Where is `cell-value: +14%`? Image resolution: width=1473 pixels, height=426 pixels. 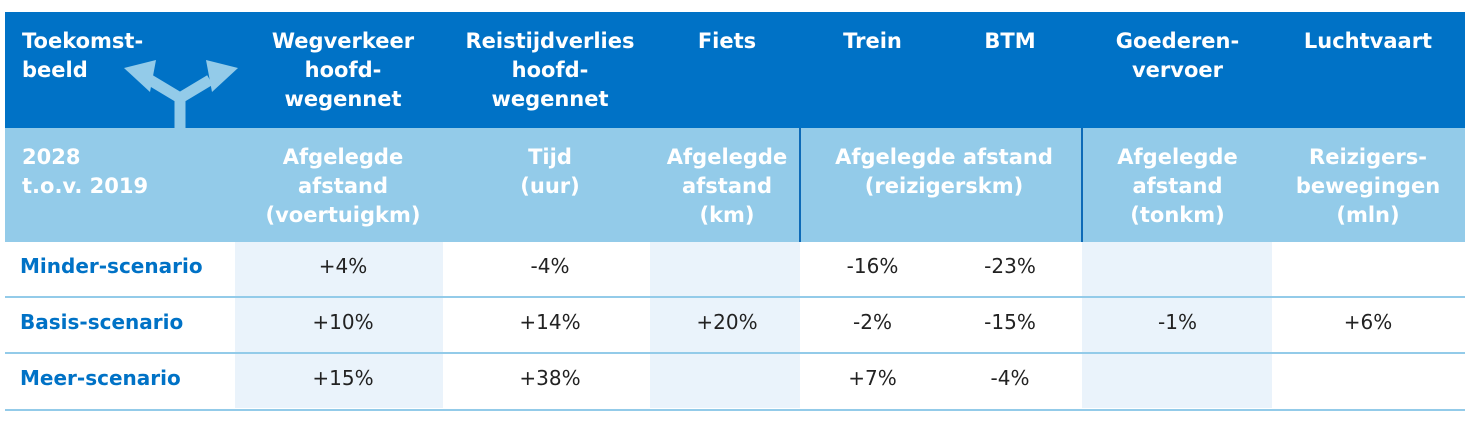
cell-value: +14% is located at coordinates (550, 322).